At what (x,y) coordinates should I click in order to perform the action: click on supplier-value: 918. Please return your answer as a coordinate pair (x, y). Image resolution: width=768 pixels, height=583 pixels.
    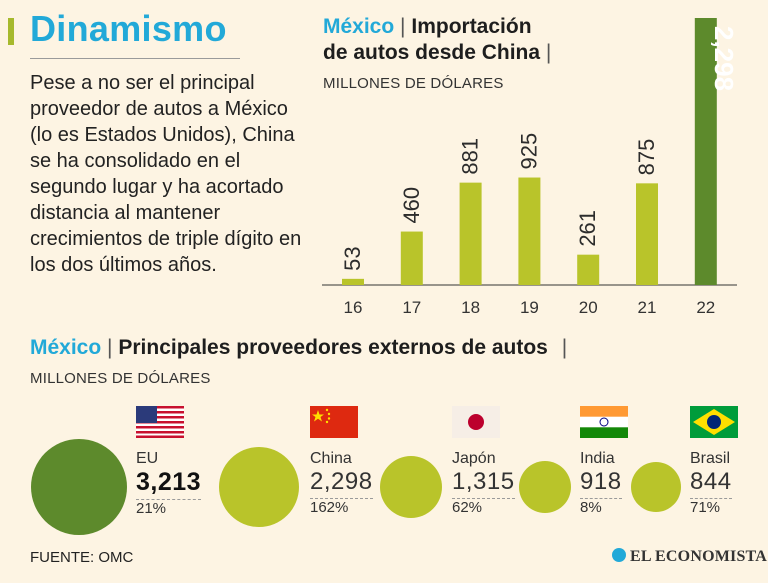
    Looking at the image, I should click on (601, 483).